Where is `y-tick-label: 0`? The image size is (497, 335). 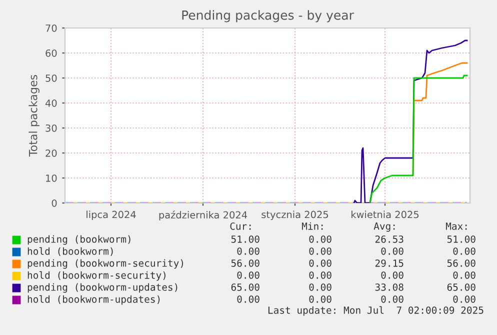 y-tick-label: 0 is located at coordinates (54, 203).